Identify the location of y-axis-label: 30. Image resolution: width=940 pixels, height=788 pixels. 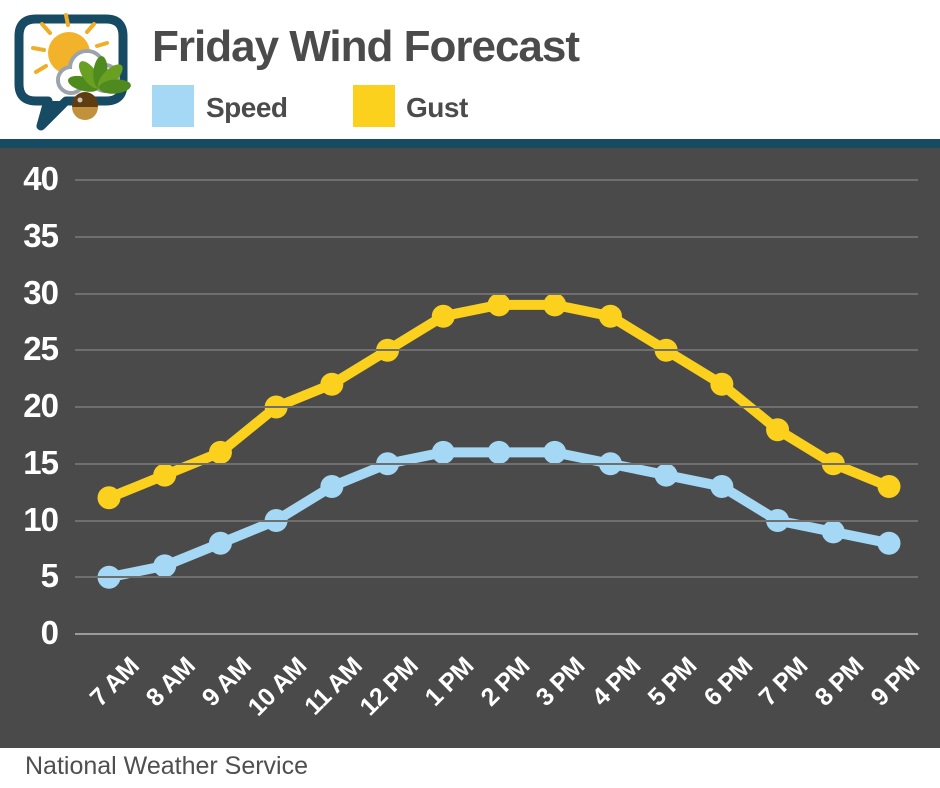
(41, 292).